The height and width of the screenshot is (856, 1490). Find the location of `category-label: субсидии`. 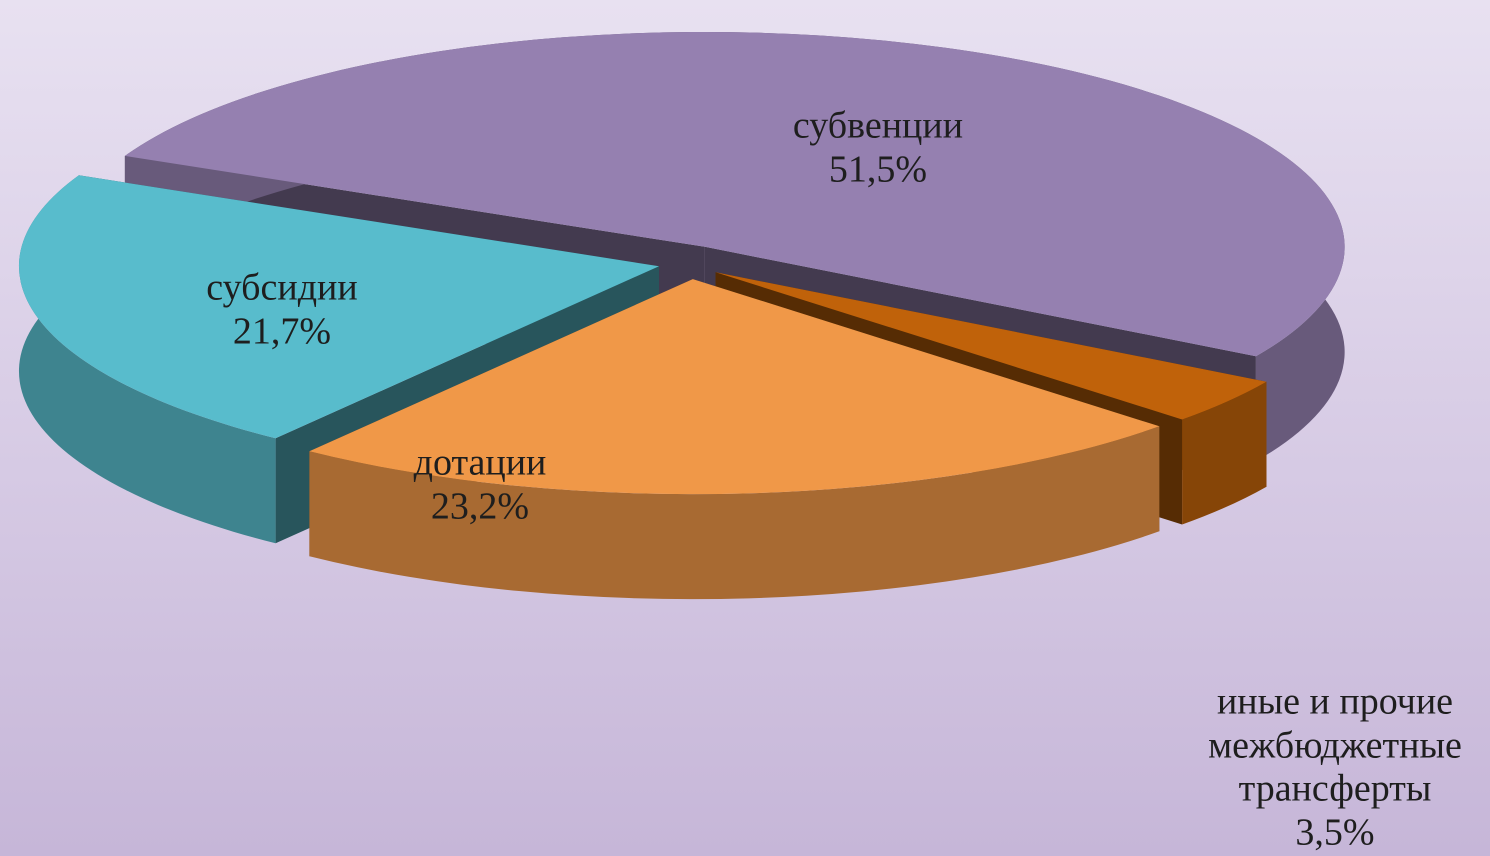

category-label: субсидии is located at coordinates (282, 287).